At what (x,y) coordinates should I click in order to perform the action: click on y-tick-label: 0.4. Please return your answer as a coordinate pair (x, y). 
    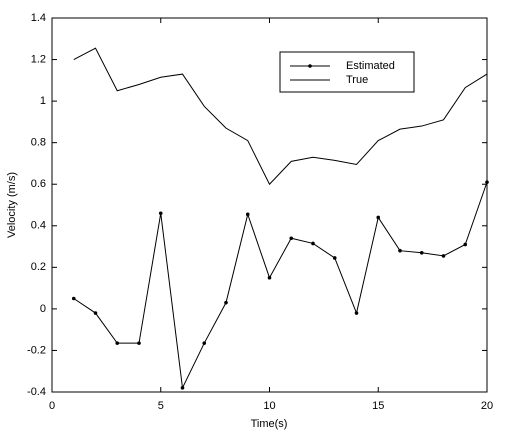
    Looking at the image, I should click on (38, 226).